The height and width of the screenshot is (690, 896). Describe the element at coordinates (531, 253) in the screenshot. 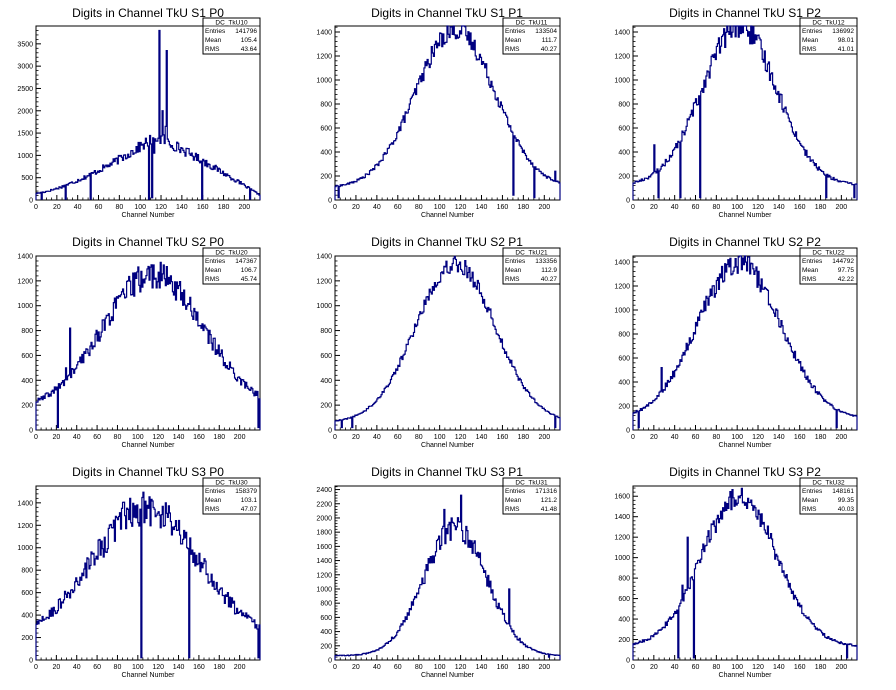

I see `stats-box-name: DC_TkU21` at that location.